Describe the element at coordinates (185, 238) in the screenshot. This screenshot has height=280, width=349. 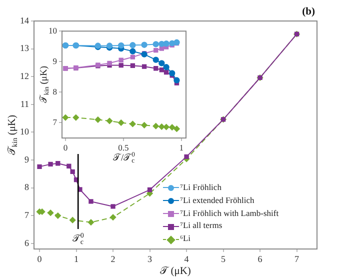
I see `legend-label: ⁶Li` at that location.